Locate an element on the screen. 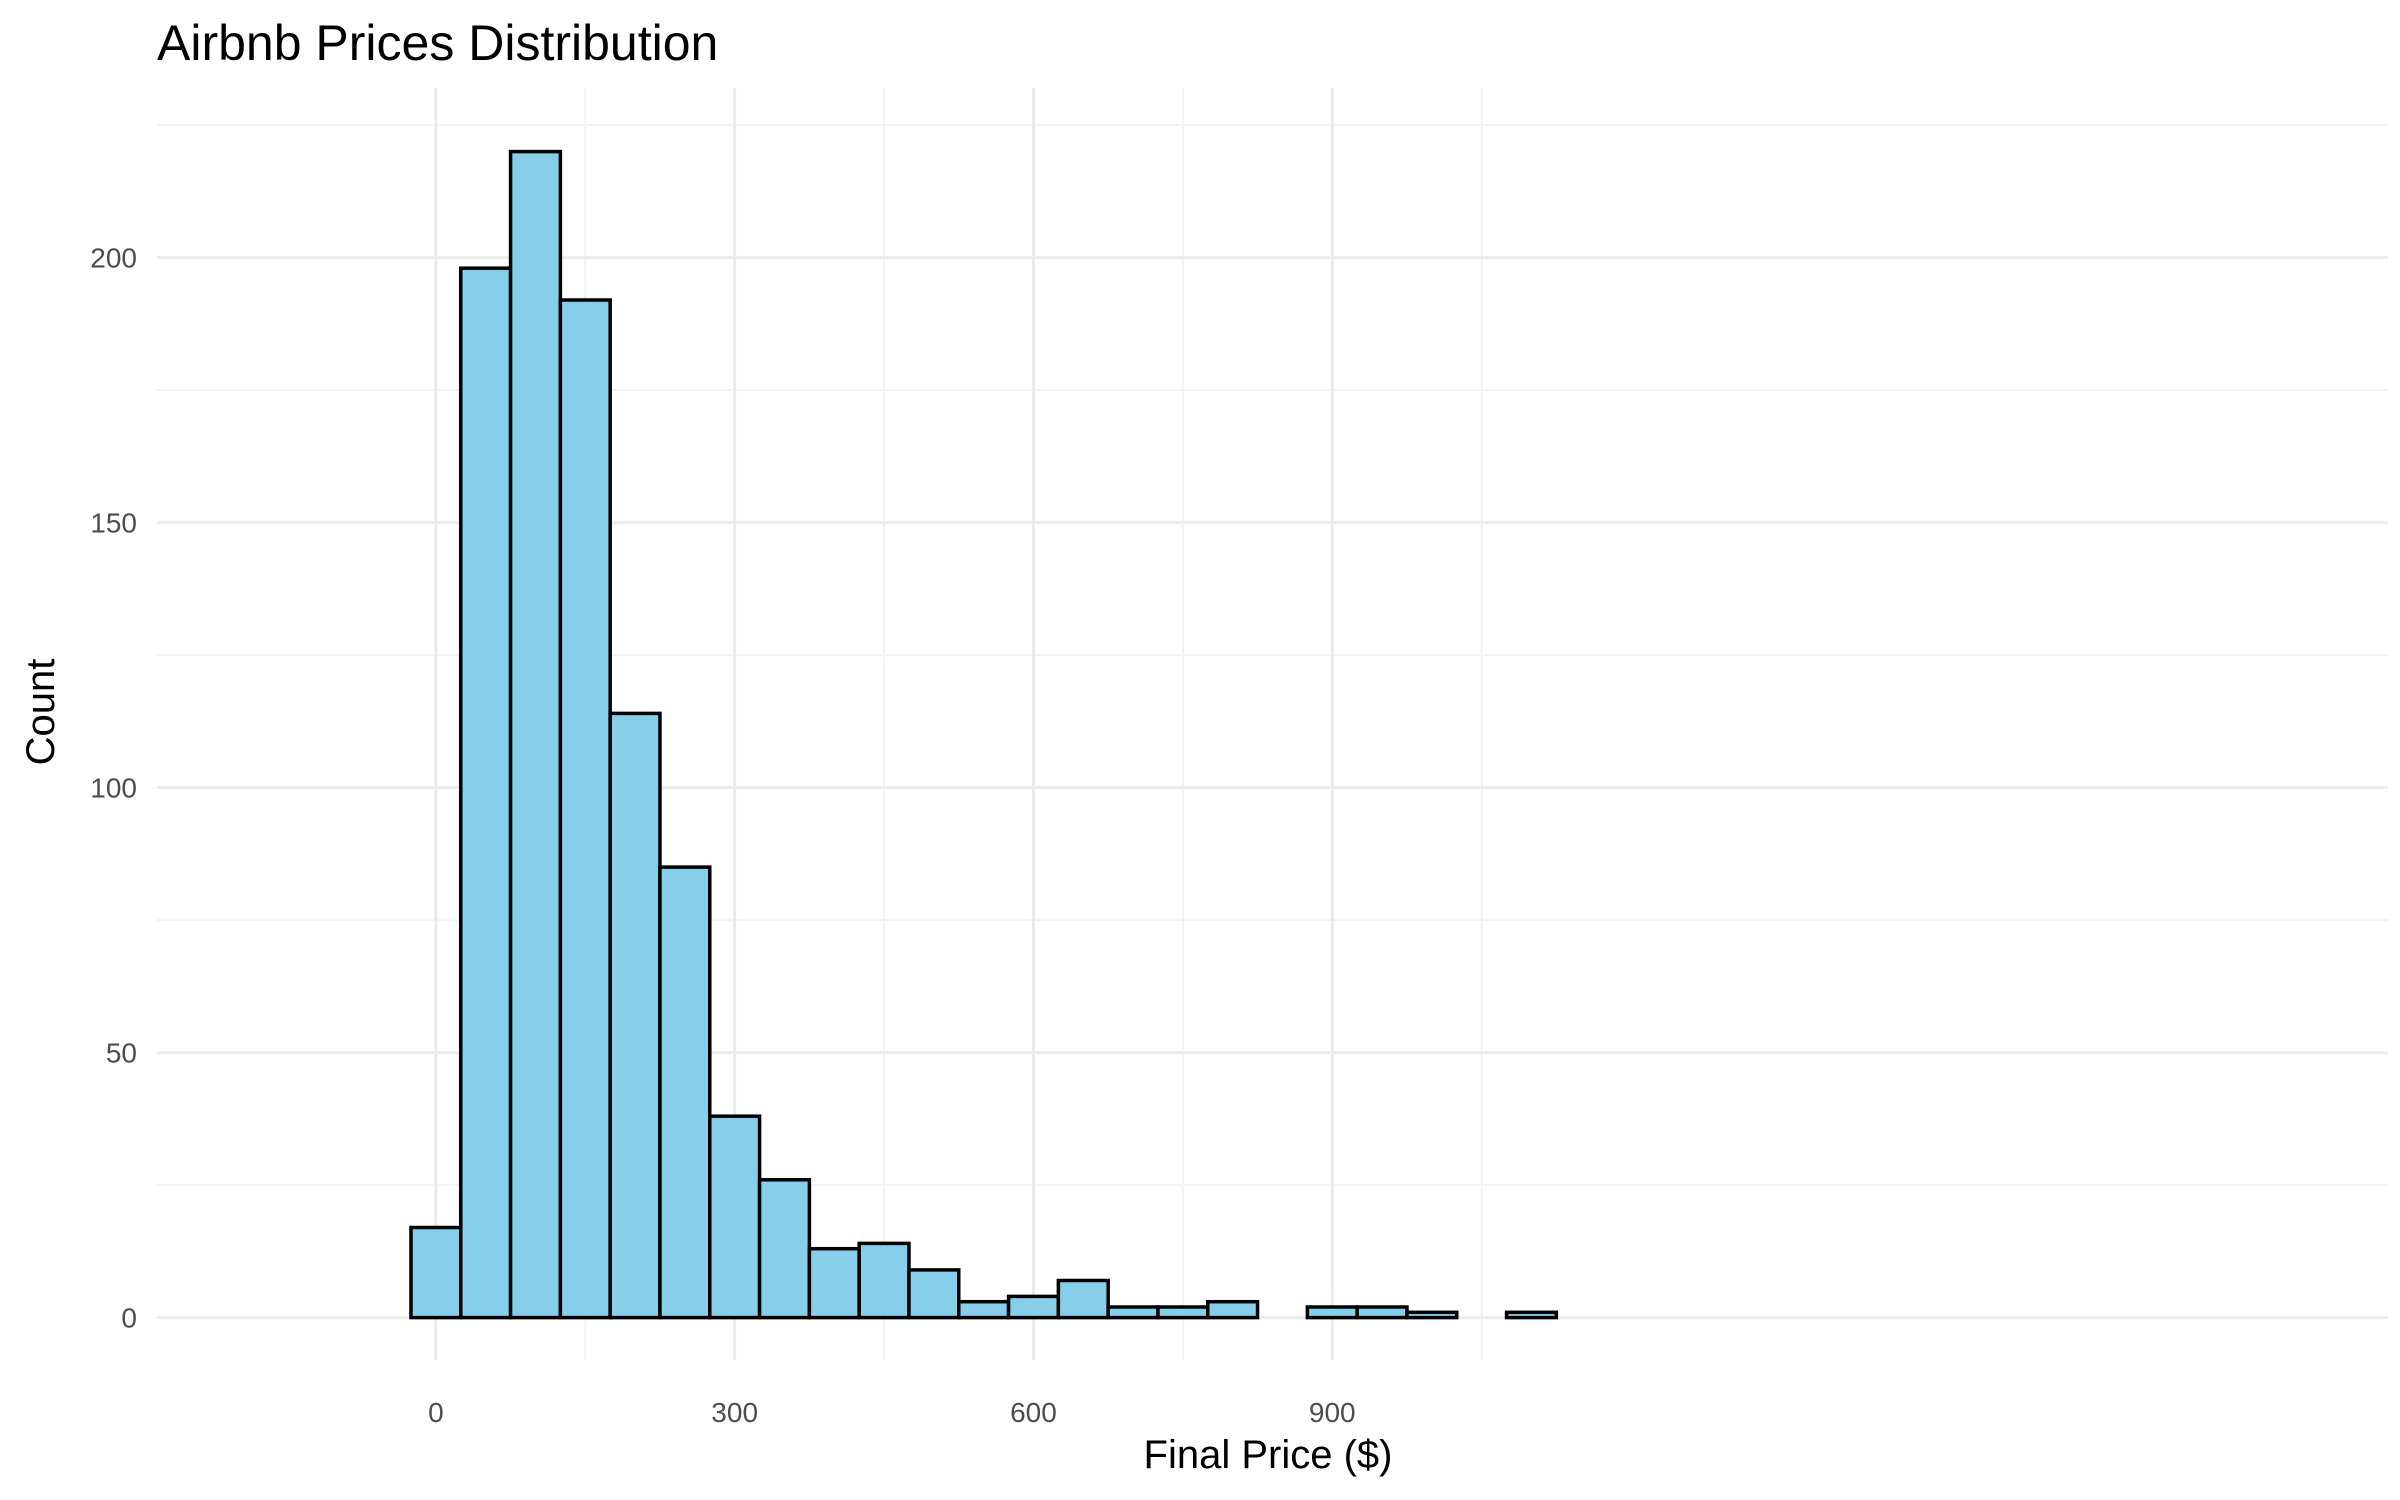 This screenshot has height=1500, width=2400. chart-title: Airbnb Prices Distribution is located at coordinates (437, 43).